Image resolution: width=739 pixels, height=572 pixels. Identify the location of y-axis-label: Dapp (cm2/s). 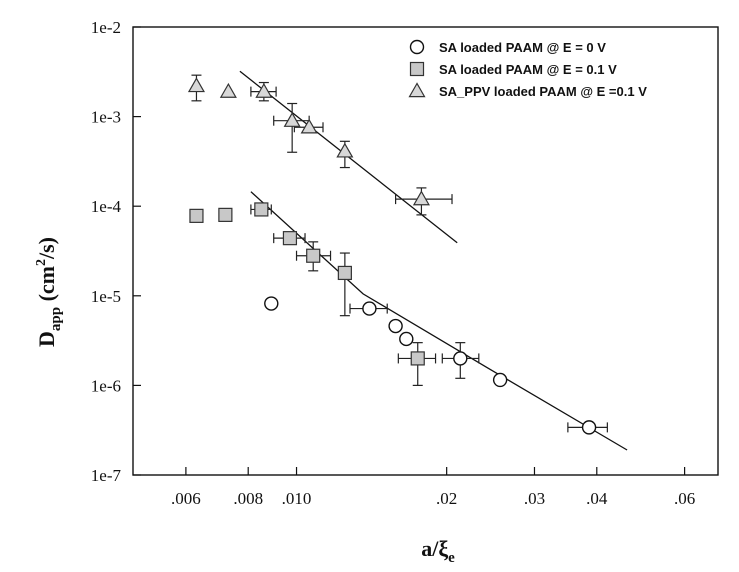
(49, 292).